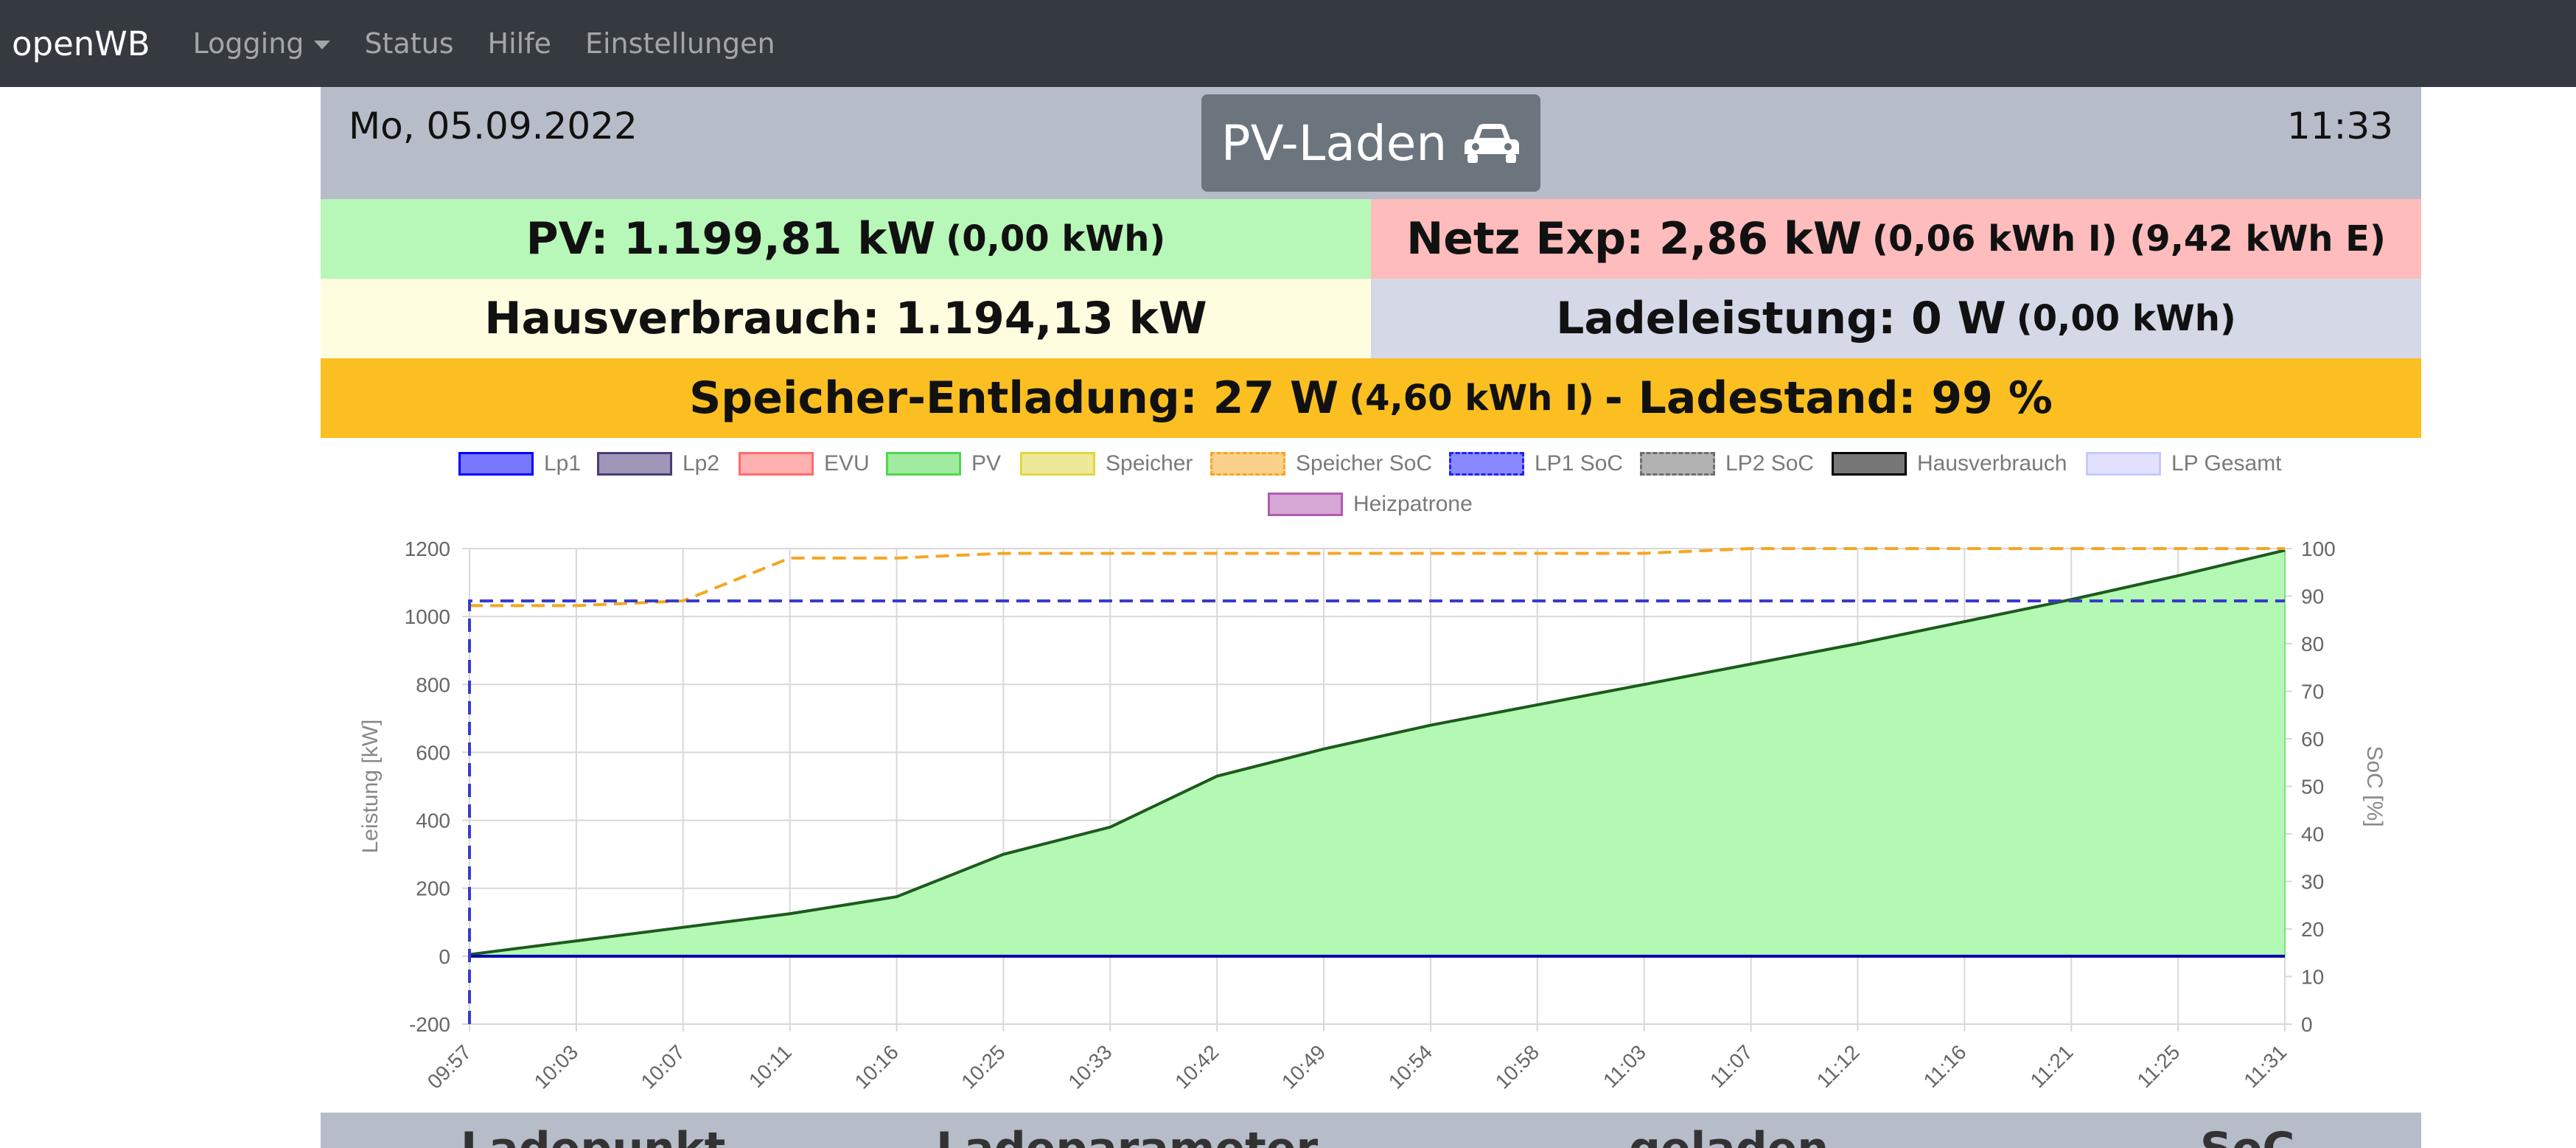 This screenshot has height=1148, width=2576. What do you see at coordinates (658, 463) in the screenshot?
I see `legend-item-lp2: Lp2` at bounding box center [658, 463].